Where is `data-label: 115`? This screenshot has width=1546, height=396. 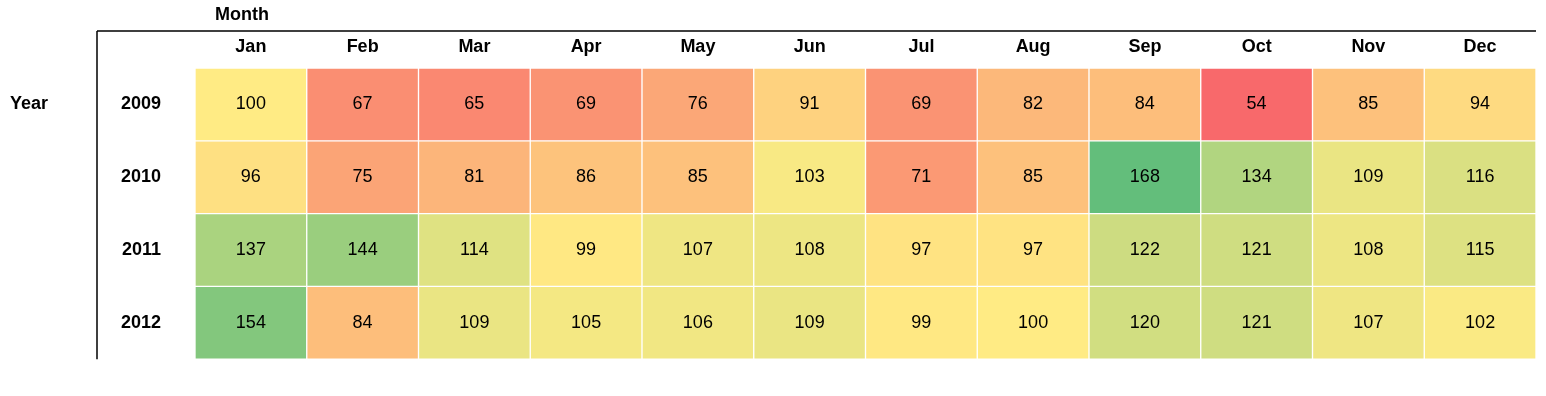 data-label: 115 is located at coordinates (1480, 248).